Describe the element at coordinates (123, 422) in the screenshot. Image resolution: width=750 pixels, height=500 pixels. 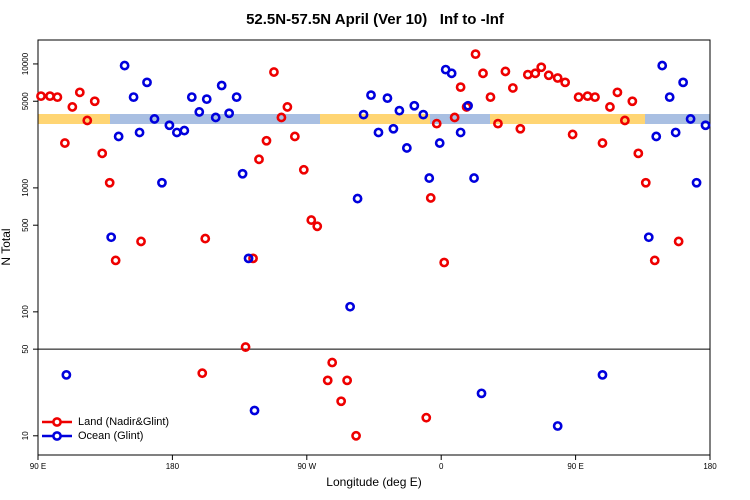
I see `legend-label: Land (Nadir&Glint)` at that location.